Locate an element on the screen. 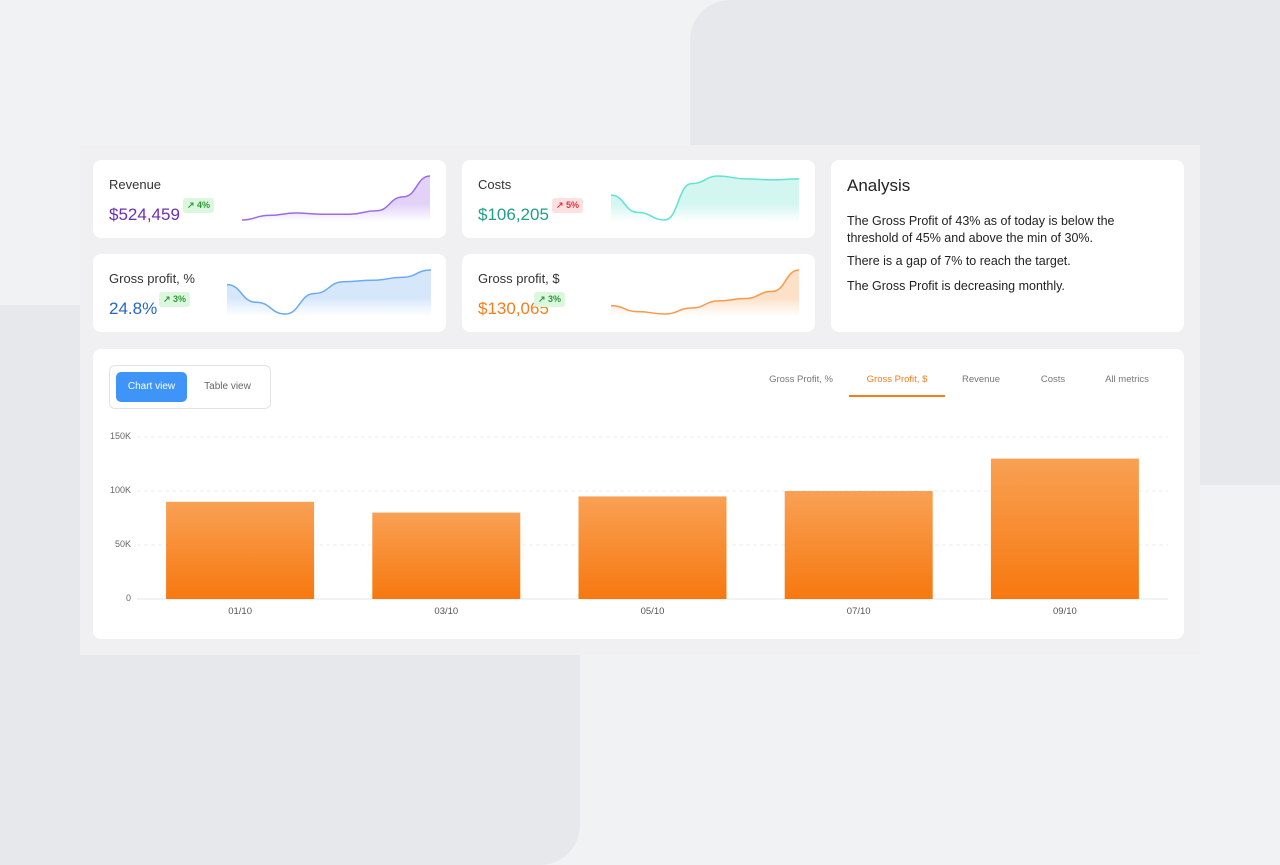 The height and width of the screenshot is (865, 1280). kpi-value: $130,065 is located at coordinates (513, 308).